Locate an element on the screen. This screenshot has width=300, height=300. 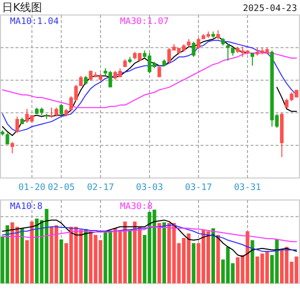
x-tick-label: 03-31 is located at coordinates (248, 188).